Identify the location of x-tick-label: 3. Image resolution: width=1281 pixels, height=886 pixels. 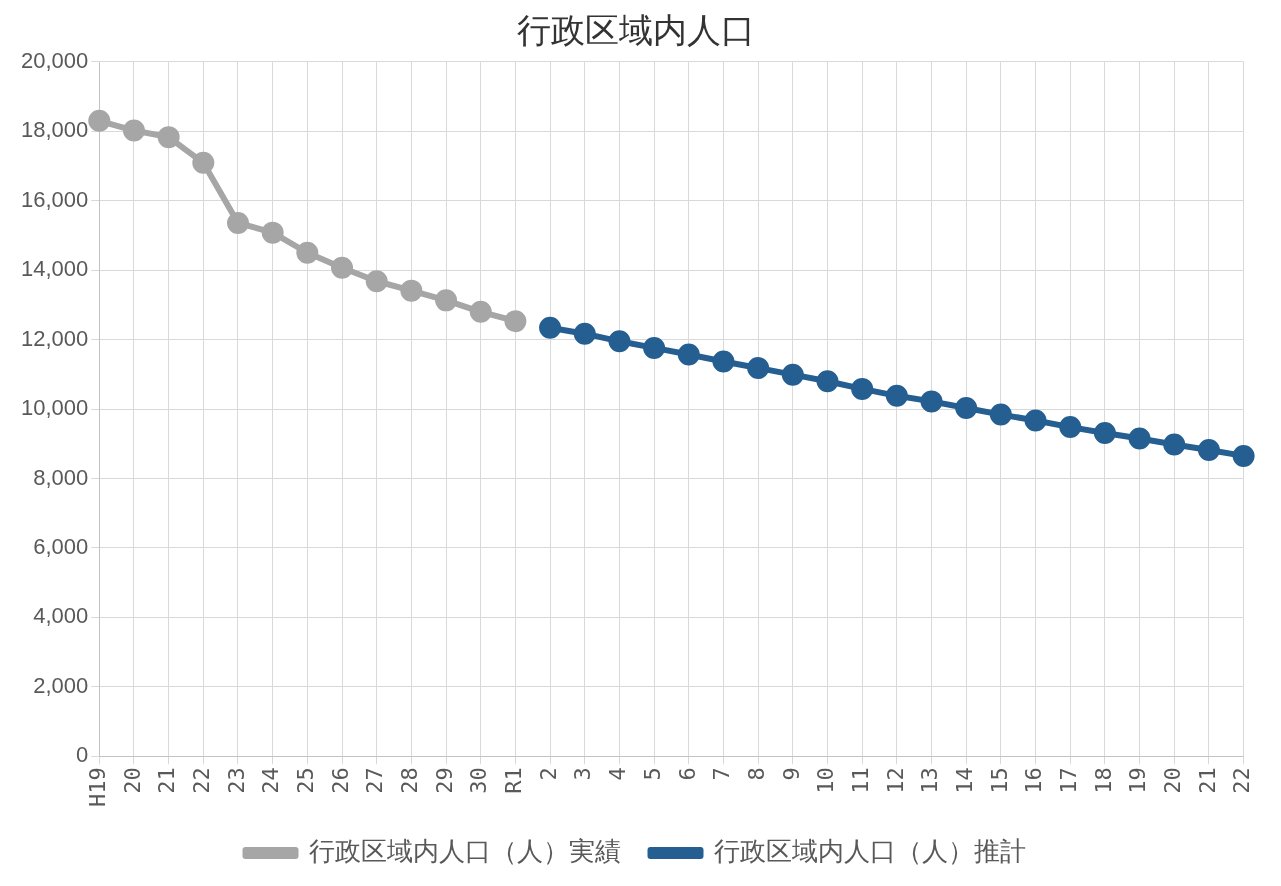
(583, 774).